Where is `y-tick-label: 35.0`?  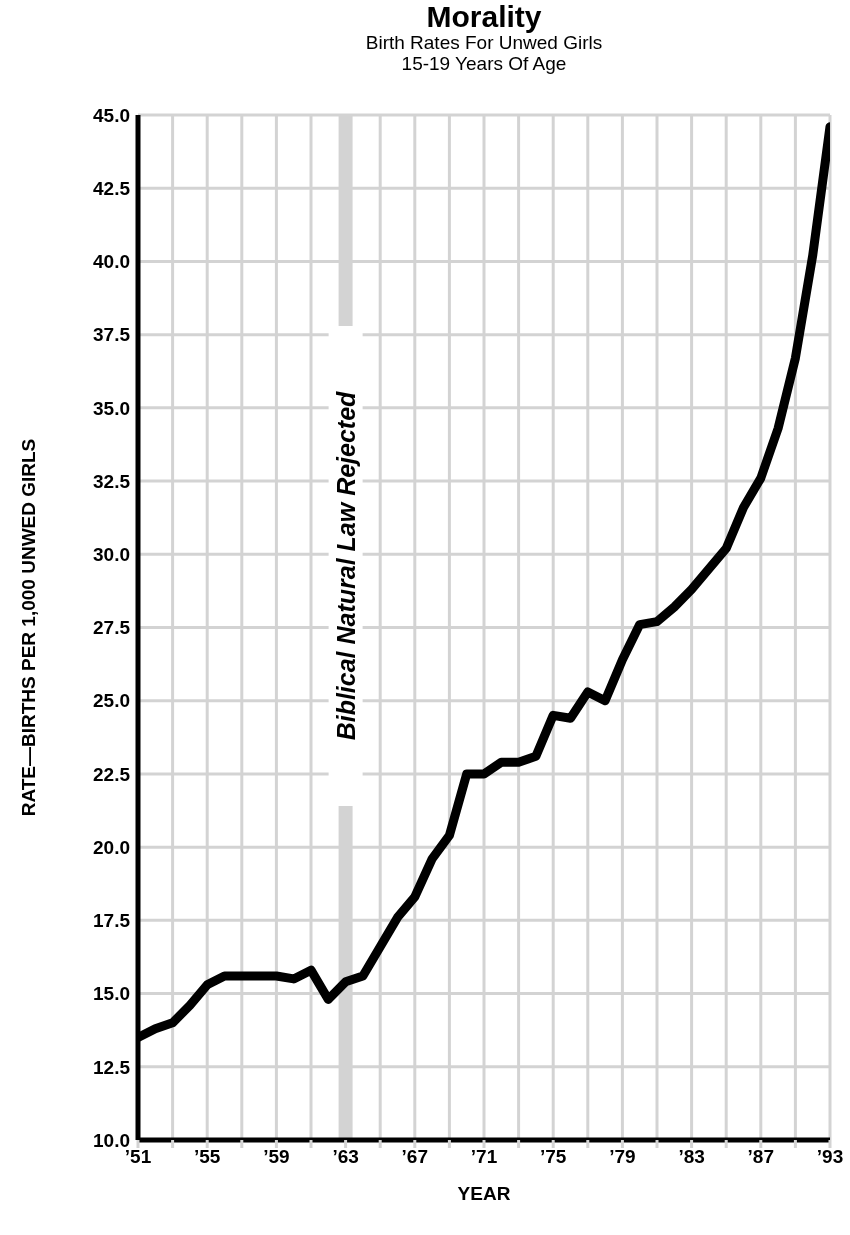
y-tick-label: 35.0 is located at coordinates (111, 408).